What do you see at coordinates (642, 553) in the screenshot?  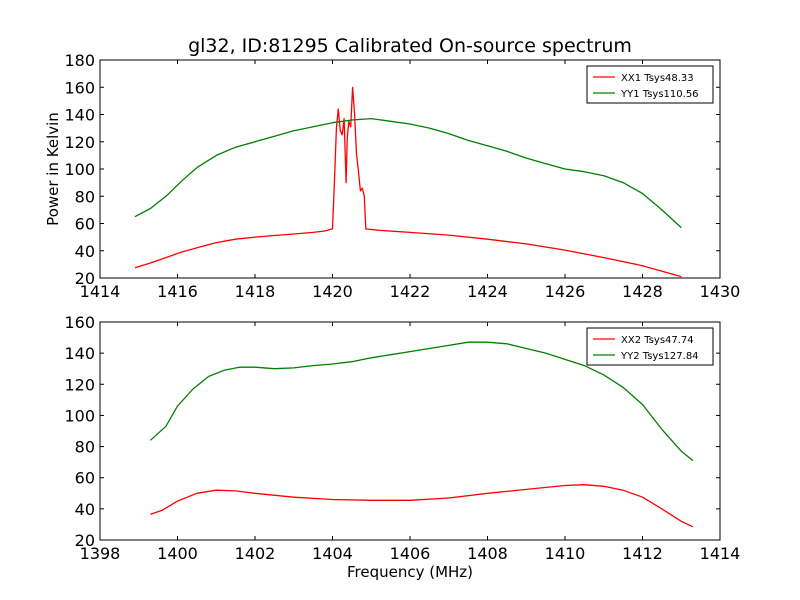 I see `x-tick-label: 1412` at bounding box center [642, 553].